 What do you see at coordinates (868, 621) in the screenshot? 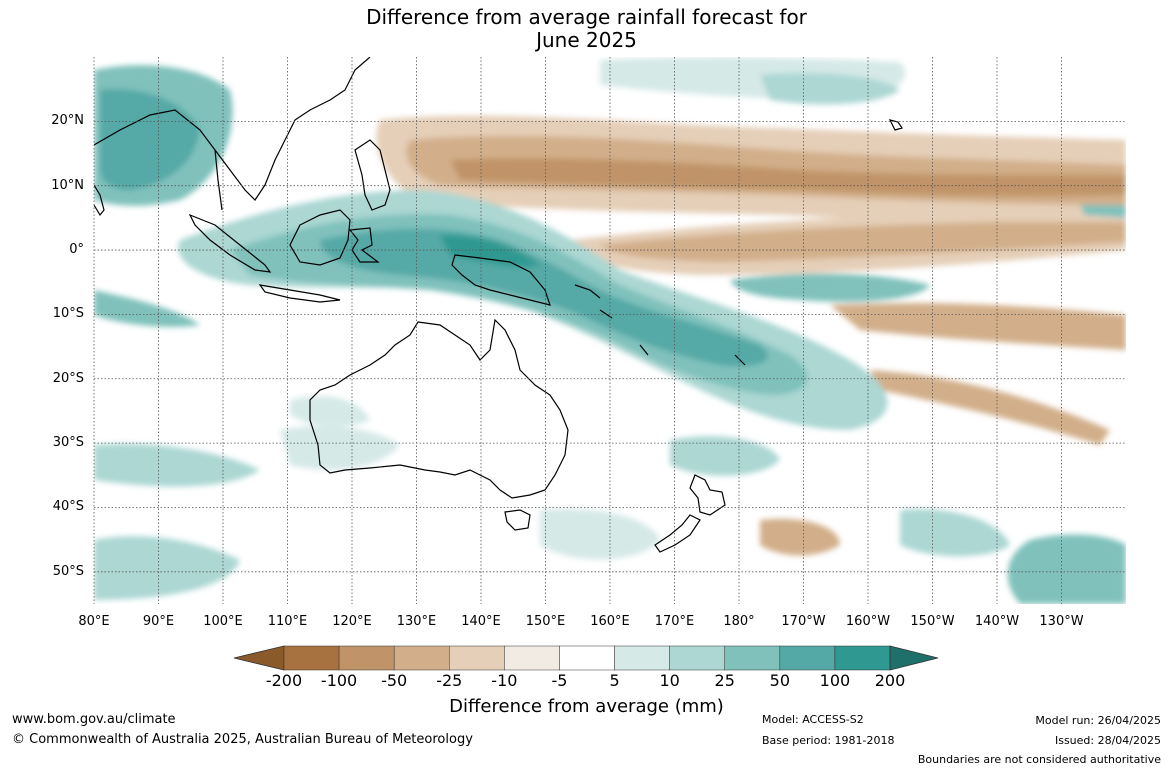
I see `longitude-label: 160°W` at bounding box center [868, 621].